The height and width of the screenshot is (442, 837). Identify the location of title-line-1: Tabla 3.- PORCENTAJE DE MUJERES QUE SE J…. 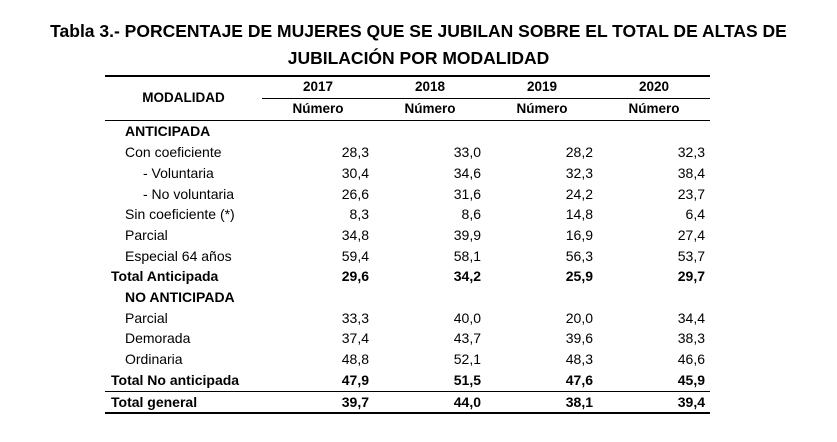
(418, 31).